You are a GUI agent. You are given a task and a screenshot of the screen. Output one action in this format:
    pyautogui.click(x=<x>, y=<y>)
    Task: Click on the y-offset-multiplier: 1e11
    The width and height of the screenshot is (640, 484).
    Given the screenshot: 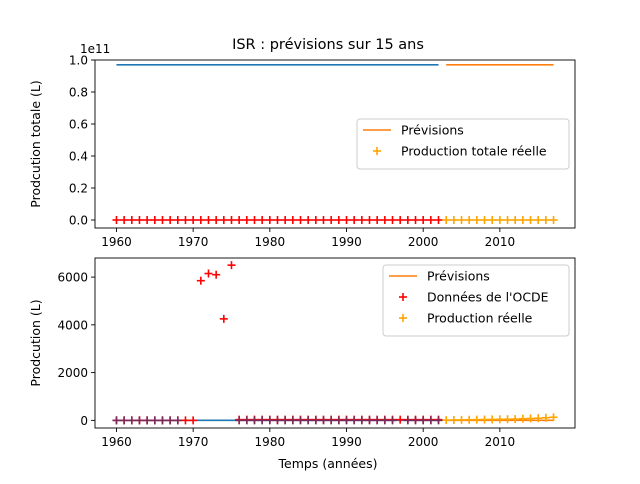 What is the action you would take?
    pyautogui.click(x=95, y=49)
    